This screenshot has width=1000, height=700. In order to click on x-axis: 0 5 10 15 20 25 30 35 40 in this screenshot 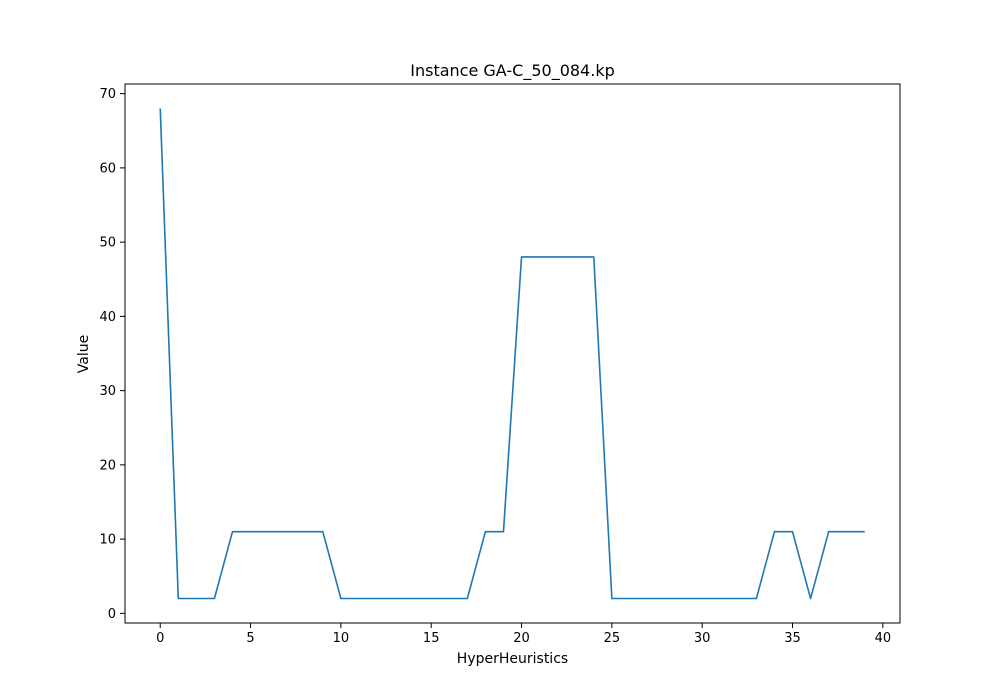, I will do `click(523, 634)`.